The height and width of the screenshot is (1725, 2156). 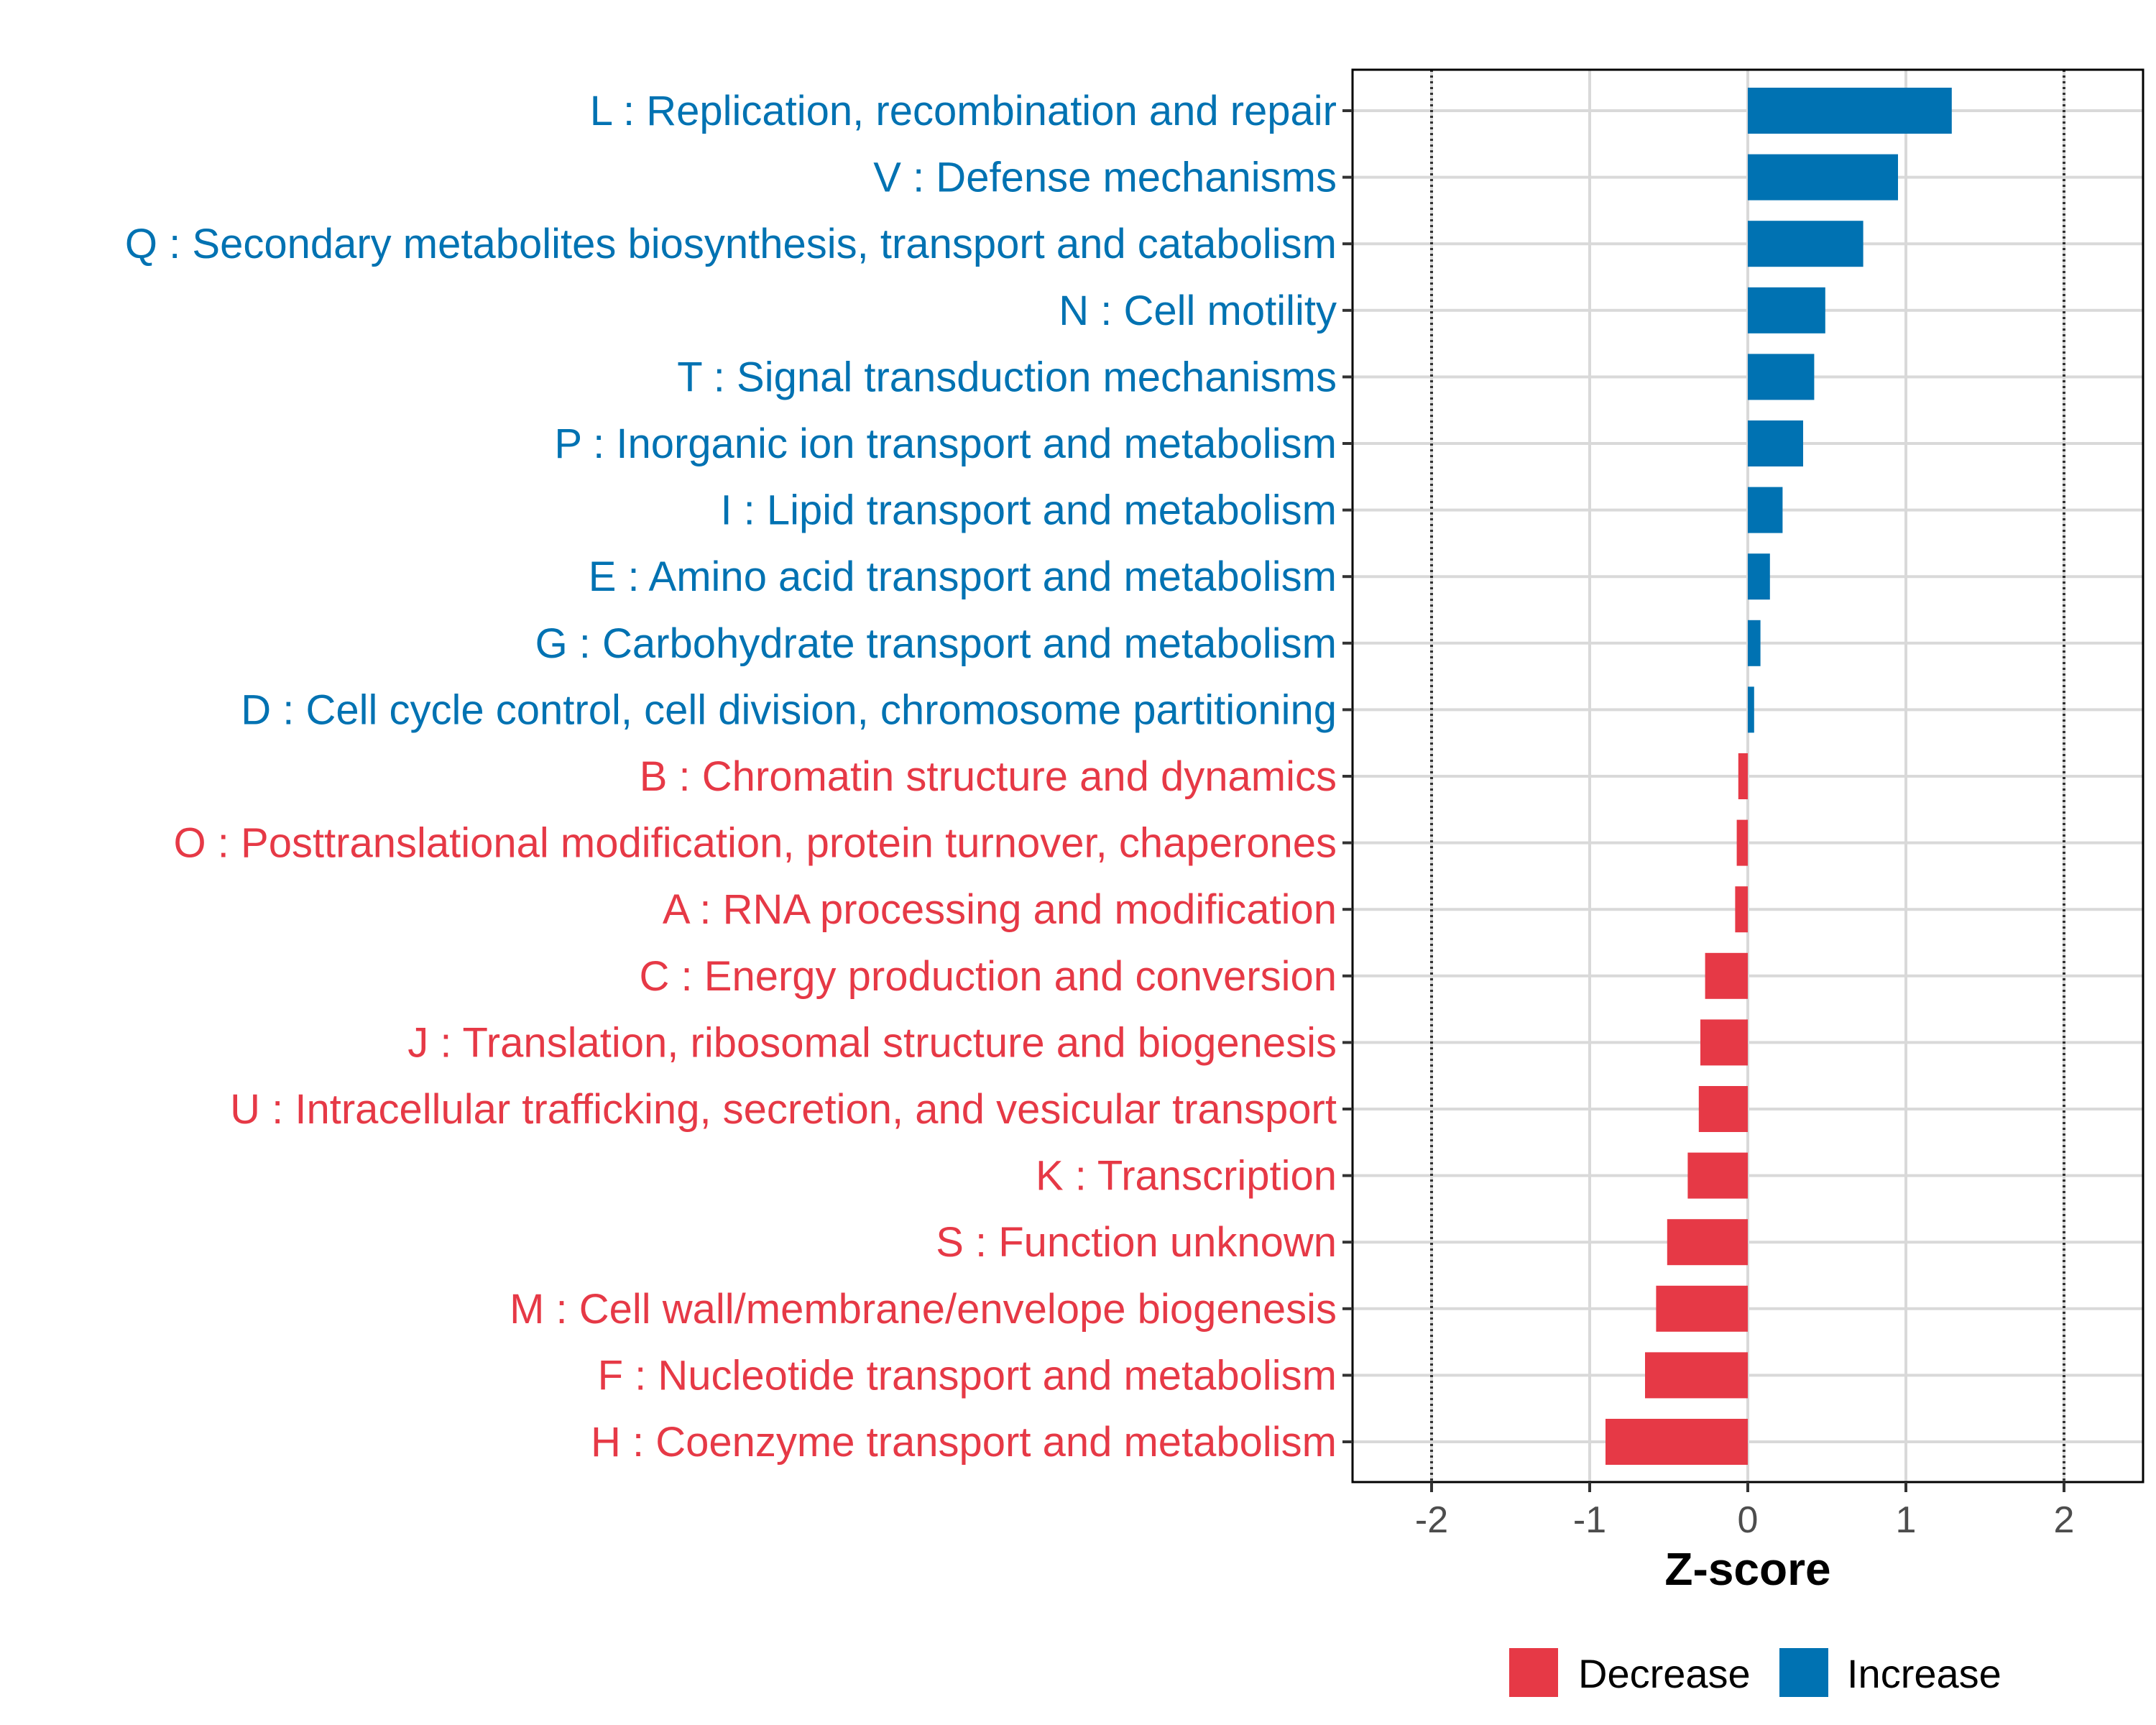 What do you see at coordinates (1347, 776) in the screenshot?
I see `y-axis-ticks` at bounding box center [1347, 776].